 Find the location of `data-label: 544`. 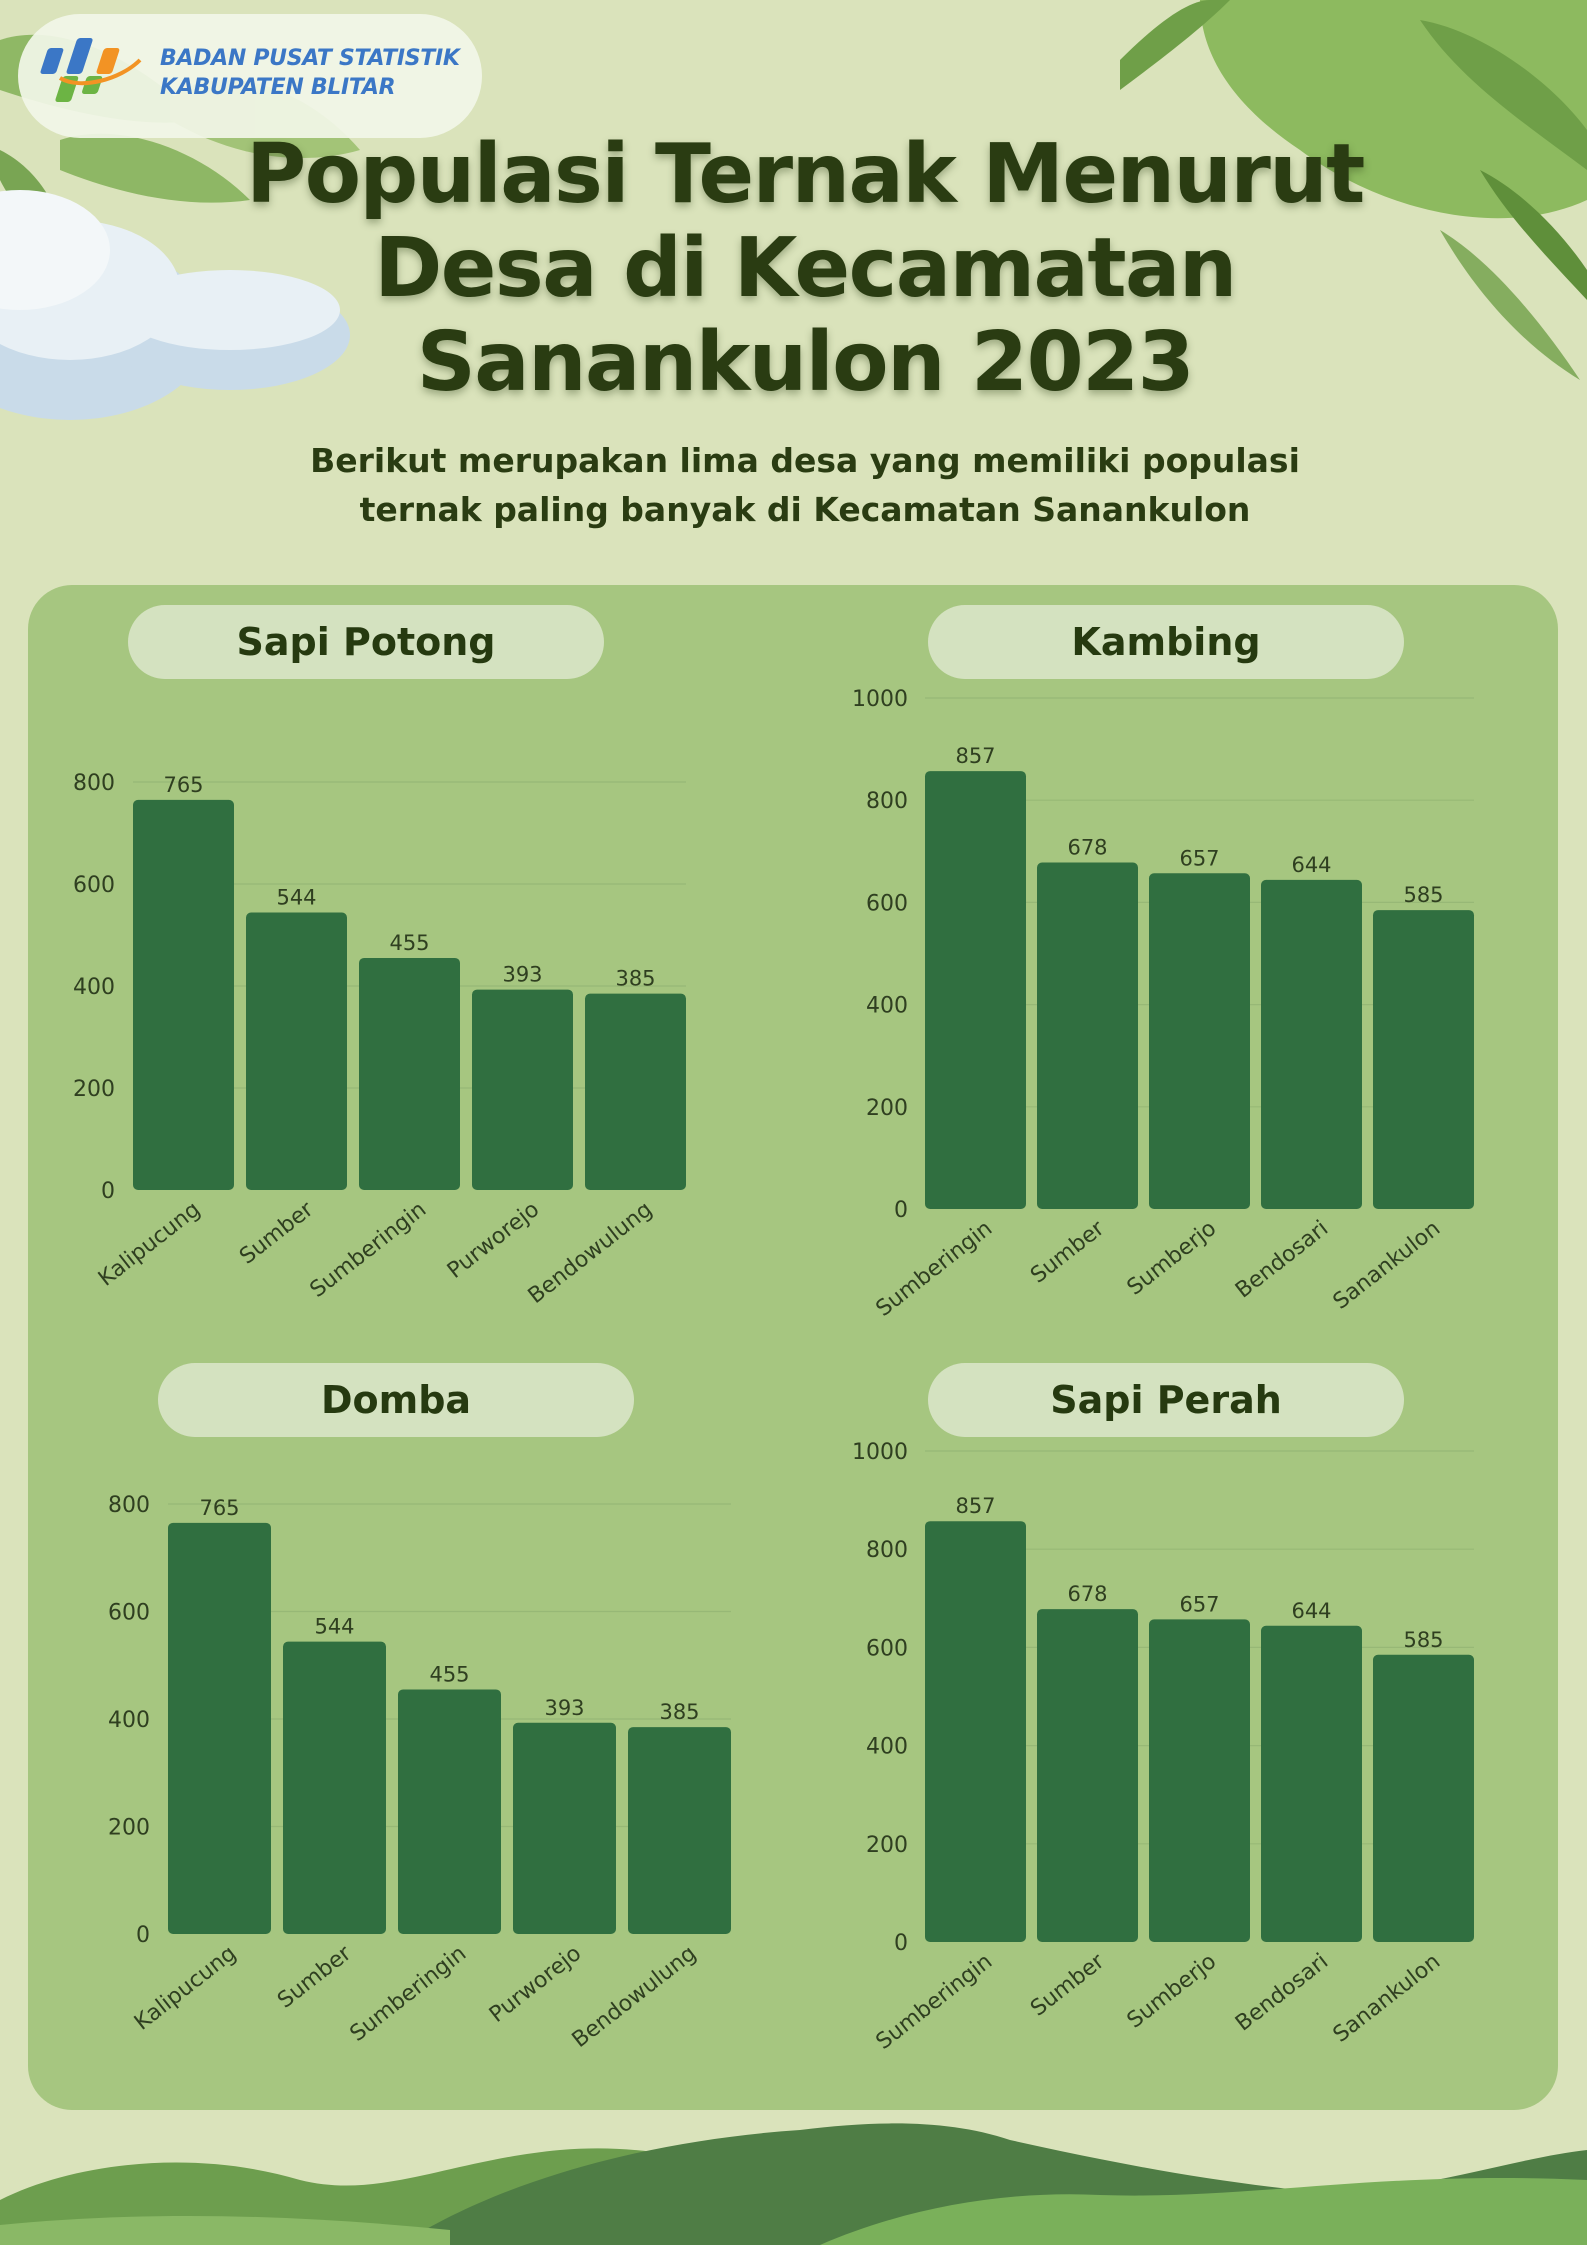

data-label: 544 is located at coordinates (334, 1627).